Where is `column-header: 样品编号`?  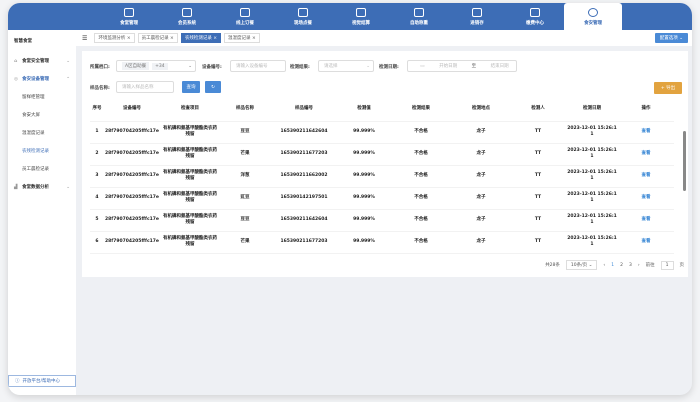
column-header: 样品编号 is located at coordinates (304, 109).